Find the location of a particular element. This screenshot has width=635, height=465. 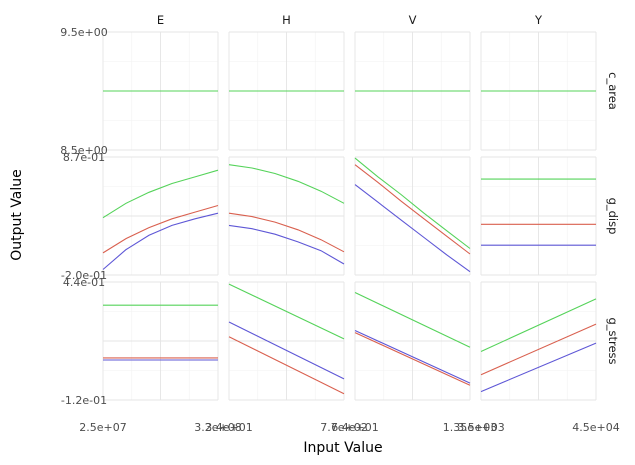

y-tick-label: 4.4e-01 is located at coordinates (84, 282).